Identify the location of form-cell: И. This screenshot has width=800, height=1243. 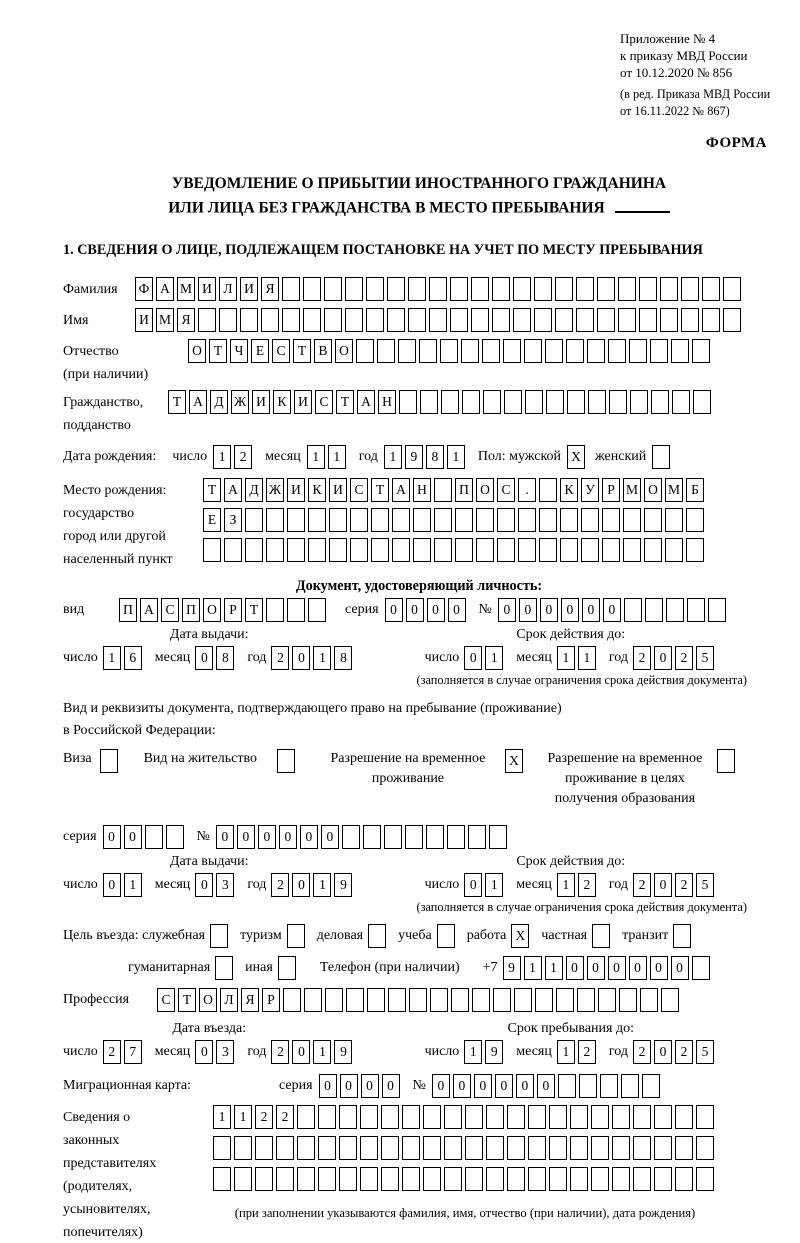
(303, 401).